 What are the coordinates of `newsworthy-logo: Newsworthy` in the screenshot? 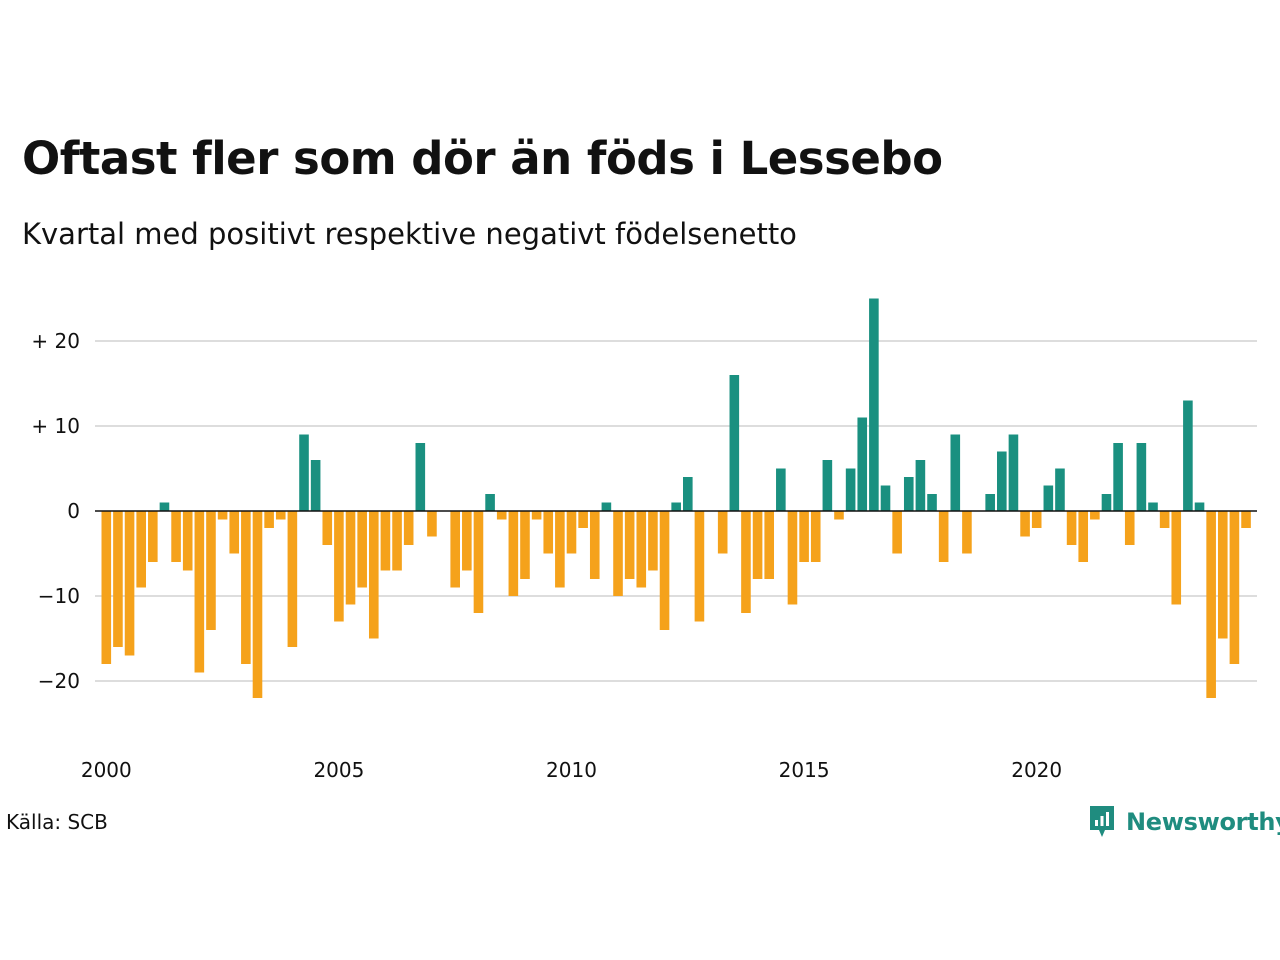 It's located at (1184, 822).